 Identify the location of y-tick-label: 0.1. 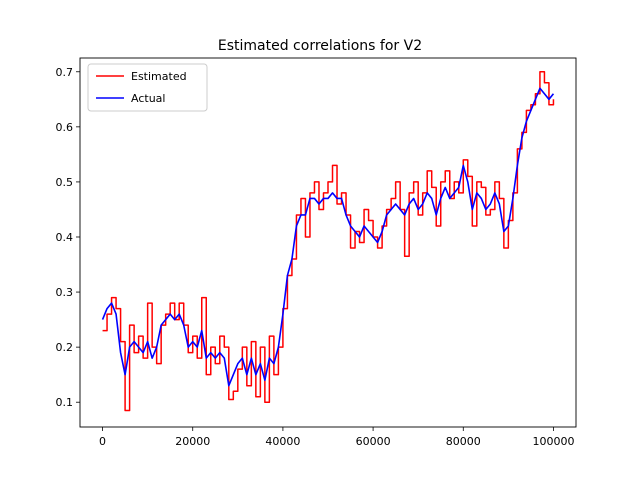
(65, 402).